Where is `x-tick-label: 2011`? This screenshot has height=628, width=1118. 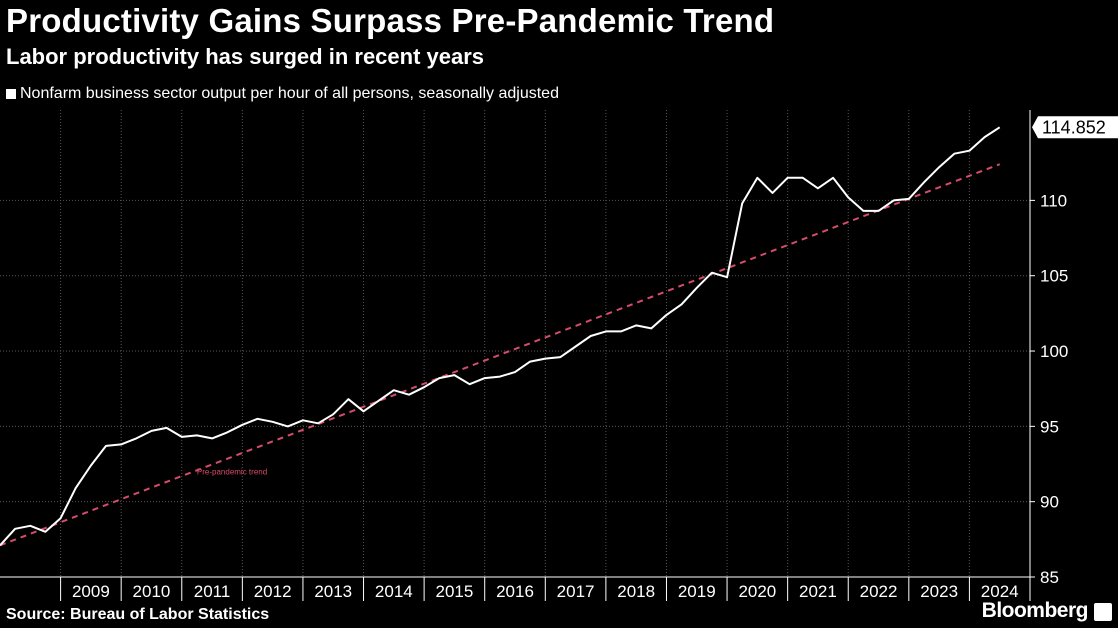 x-tick-label: 2011 is located at coordinates (212, 591).